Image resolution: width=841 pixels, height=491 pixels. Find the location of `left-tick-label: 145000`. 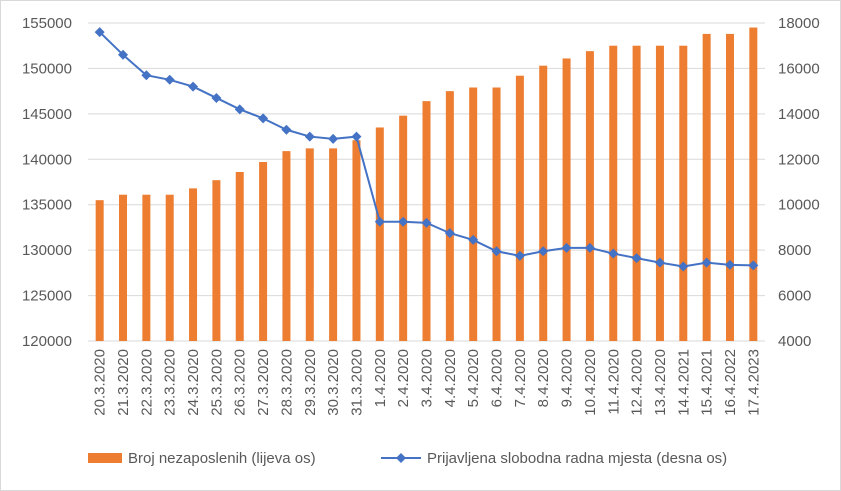

left-tick-label: 145000 is located at coordinates (47, 114).